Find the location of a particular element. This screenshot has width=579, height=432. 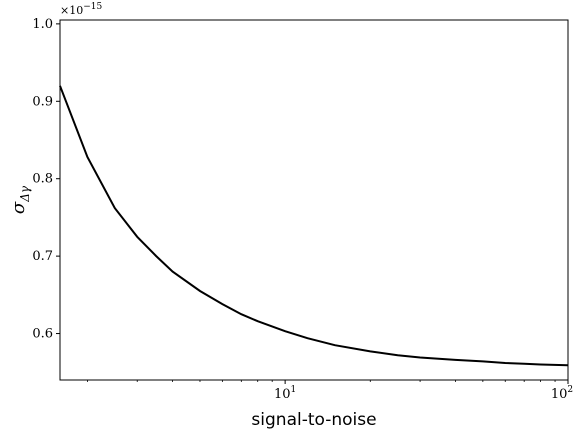

y-tick-label: 0.6 is located at coordinates (42, 334).